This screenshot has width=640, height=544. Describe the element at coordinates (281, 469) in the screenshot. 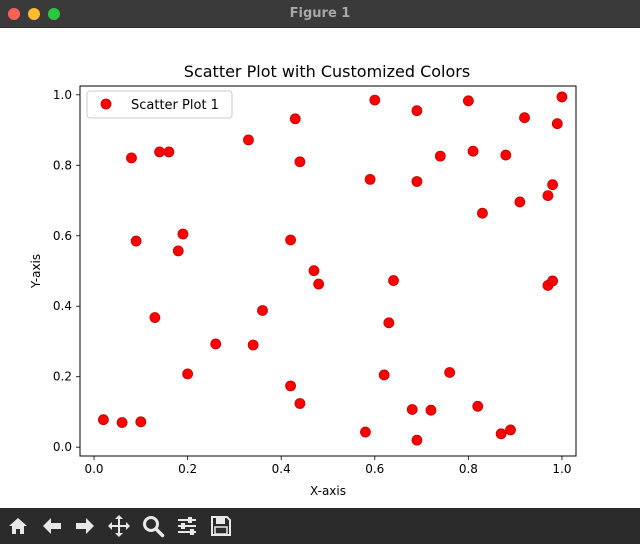

I see `x-tick-label: 0.4` at that location.